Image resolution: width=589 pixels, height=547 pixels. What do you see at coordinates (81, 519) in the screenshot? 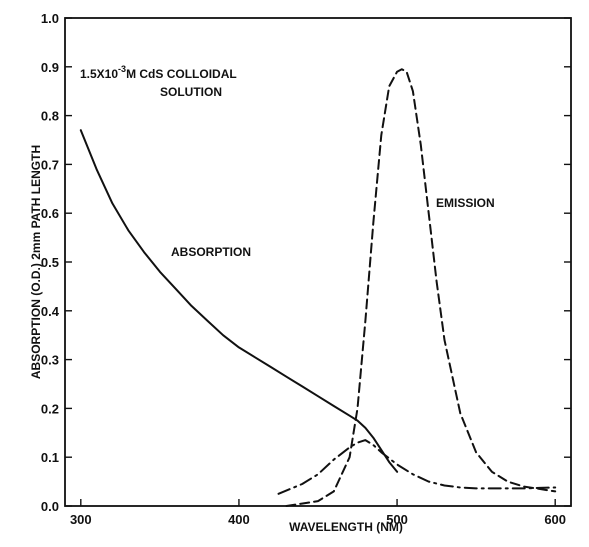
I see `x-tick-label: 300` at bounding box center [81, 519].